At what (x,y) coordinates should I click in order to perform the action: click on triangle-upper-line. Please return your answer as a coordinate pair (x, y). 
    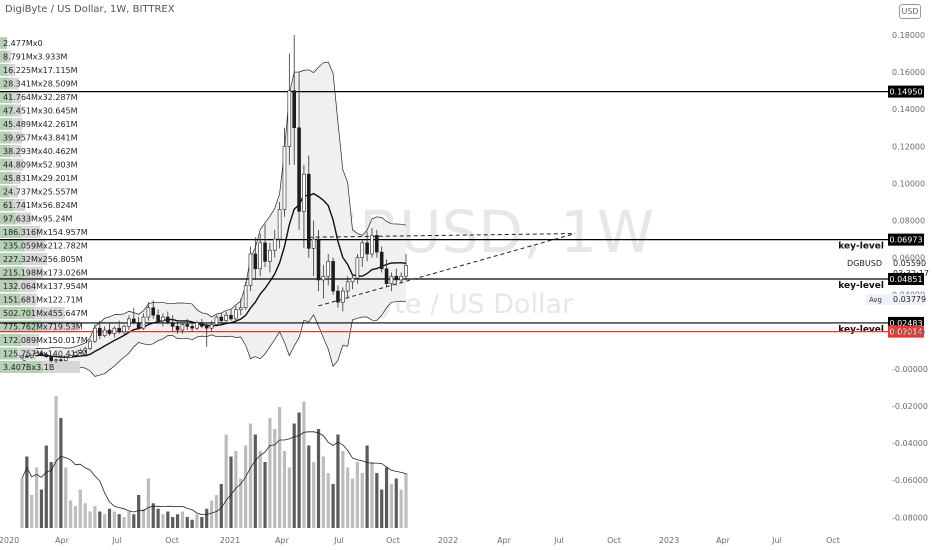
    Looking at the image, I should click on (442, 235).